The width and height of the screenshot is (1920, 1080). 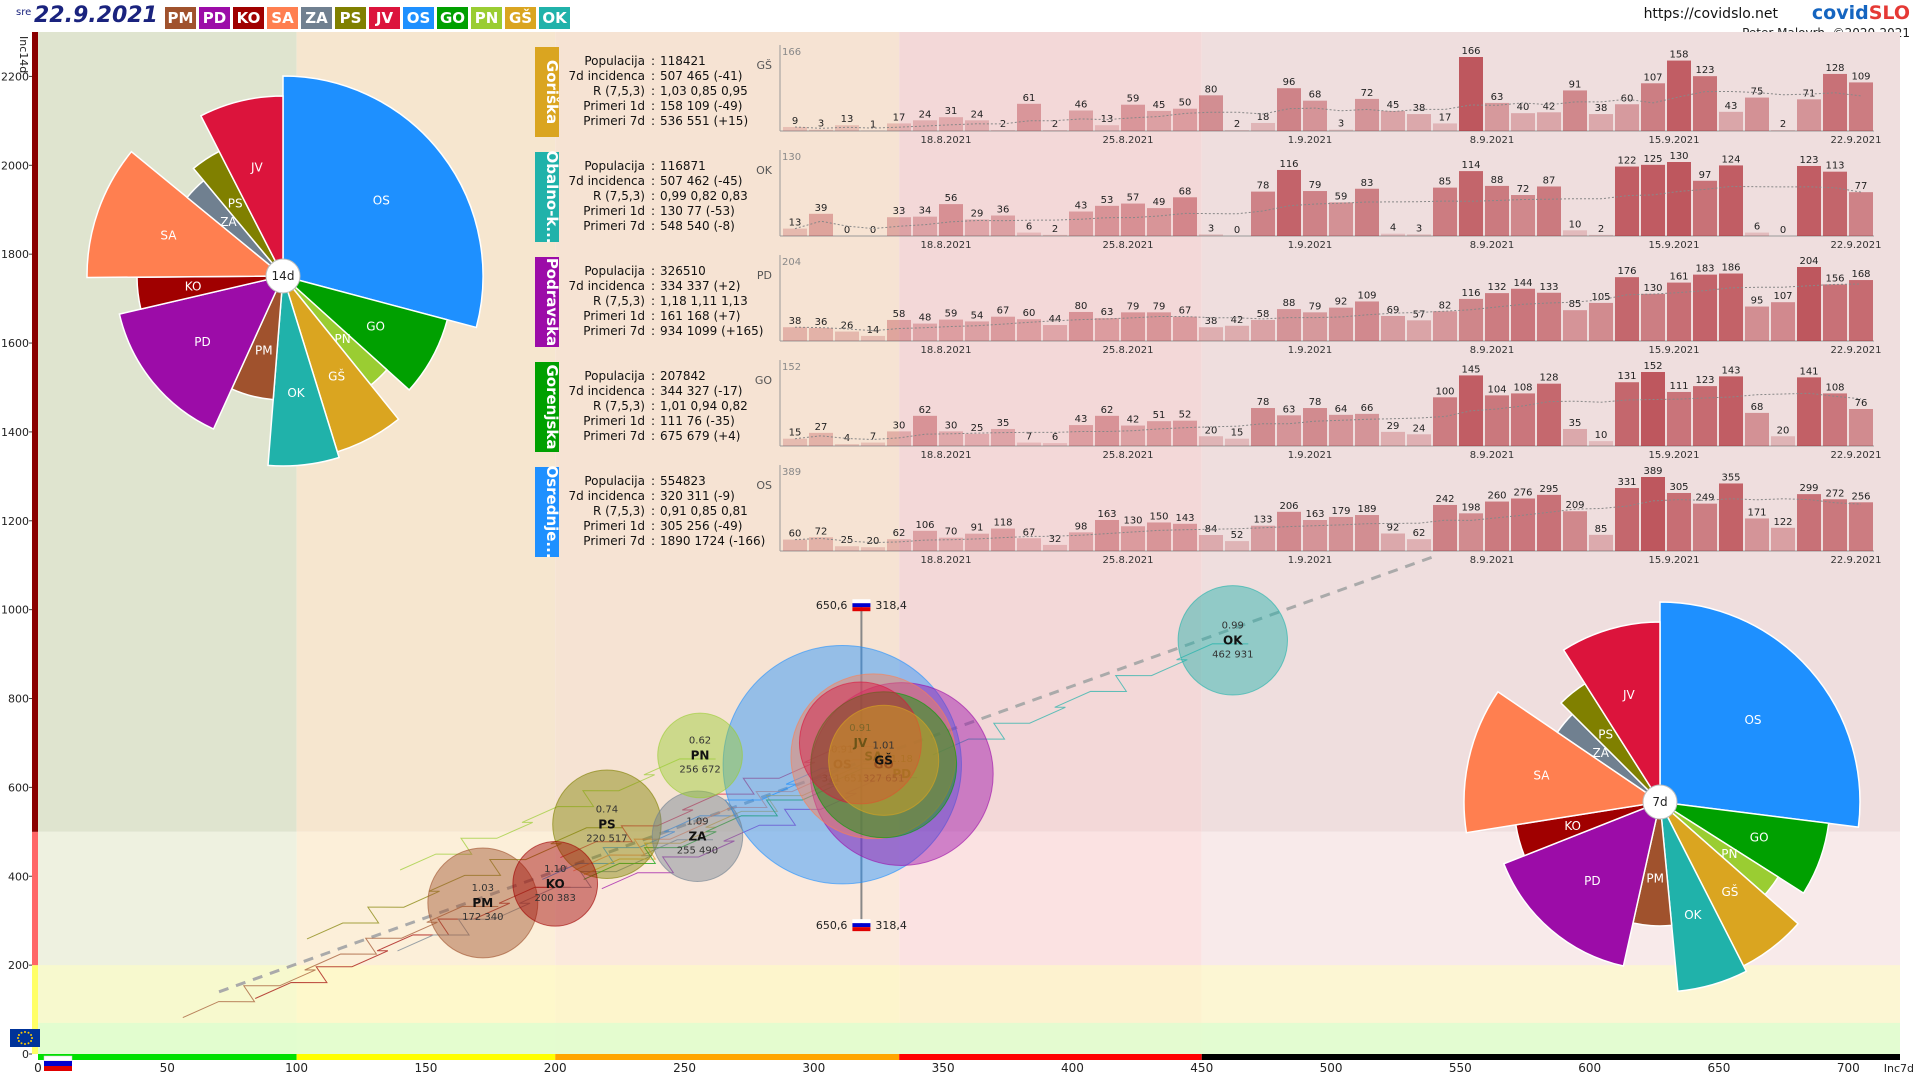 What do you see at coordinates (201, 352) in the screenshot?
I see `pie-slice-pd` at bounding box center [201, 352].